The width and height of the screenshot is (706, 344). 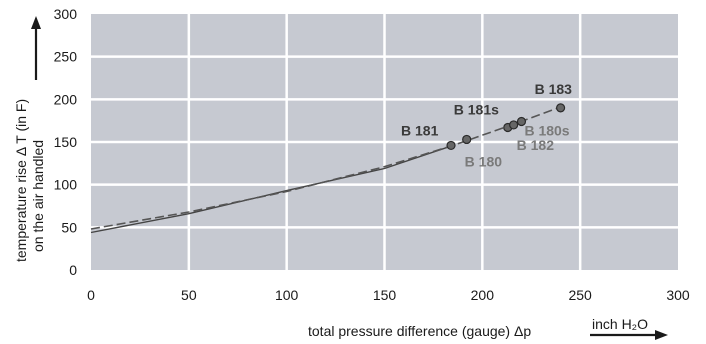 What do you see at coordinates (38, 196) in the screenshot?
I see `y-axis-title-line2: on the air handled` at bounding box center [38, 196].